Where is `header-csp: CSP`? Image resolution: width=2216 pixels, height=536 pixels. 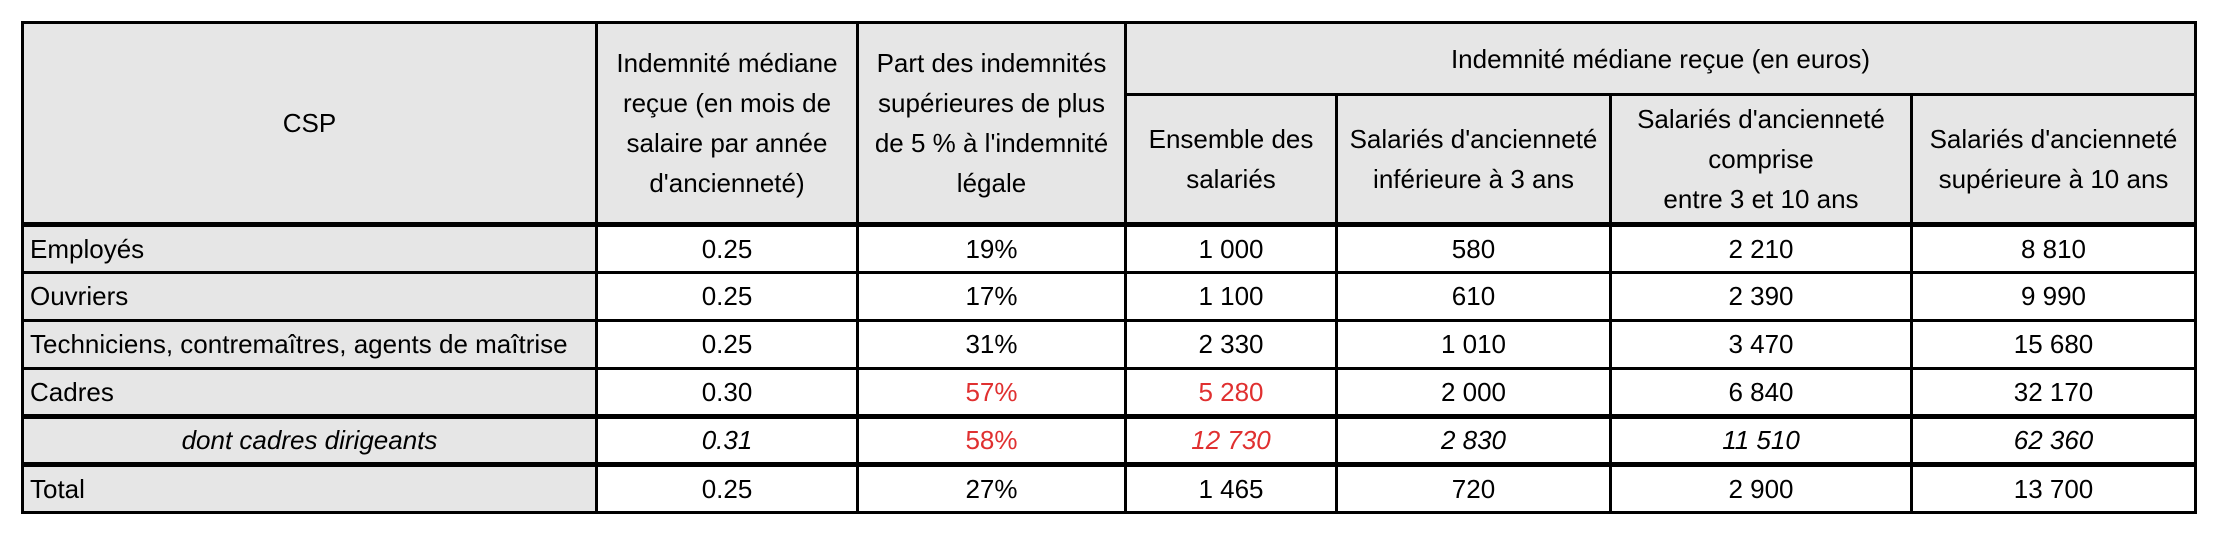
header-csp: CSP is located at coordinates (309, 123).